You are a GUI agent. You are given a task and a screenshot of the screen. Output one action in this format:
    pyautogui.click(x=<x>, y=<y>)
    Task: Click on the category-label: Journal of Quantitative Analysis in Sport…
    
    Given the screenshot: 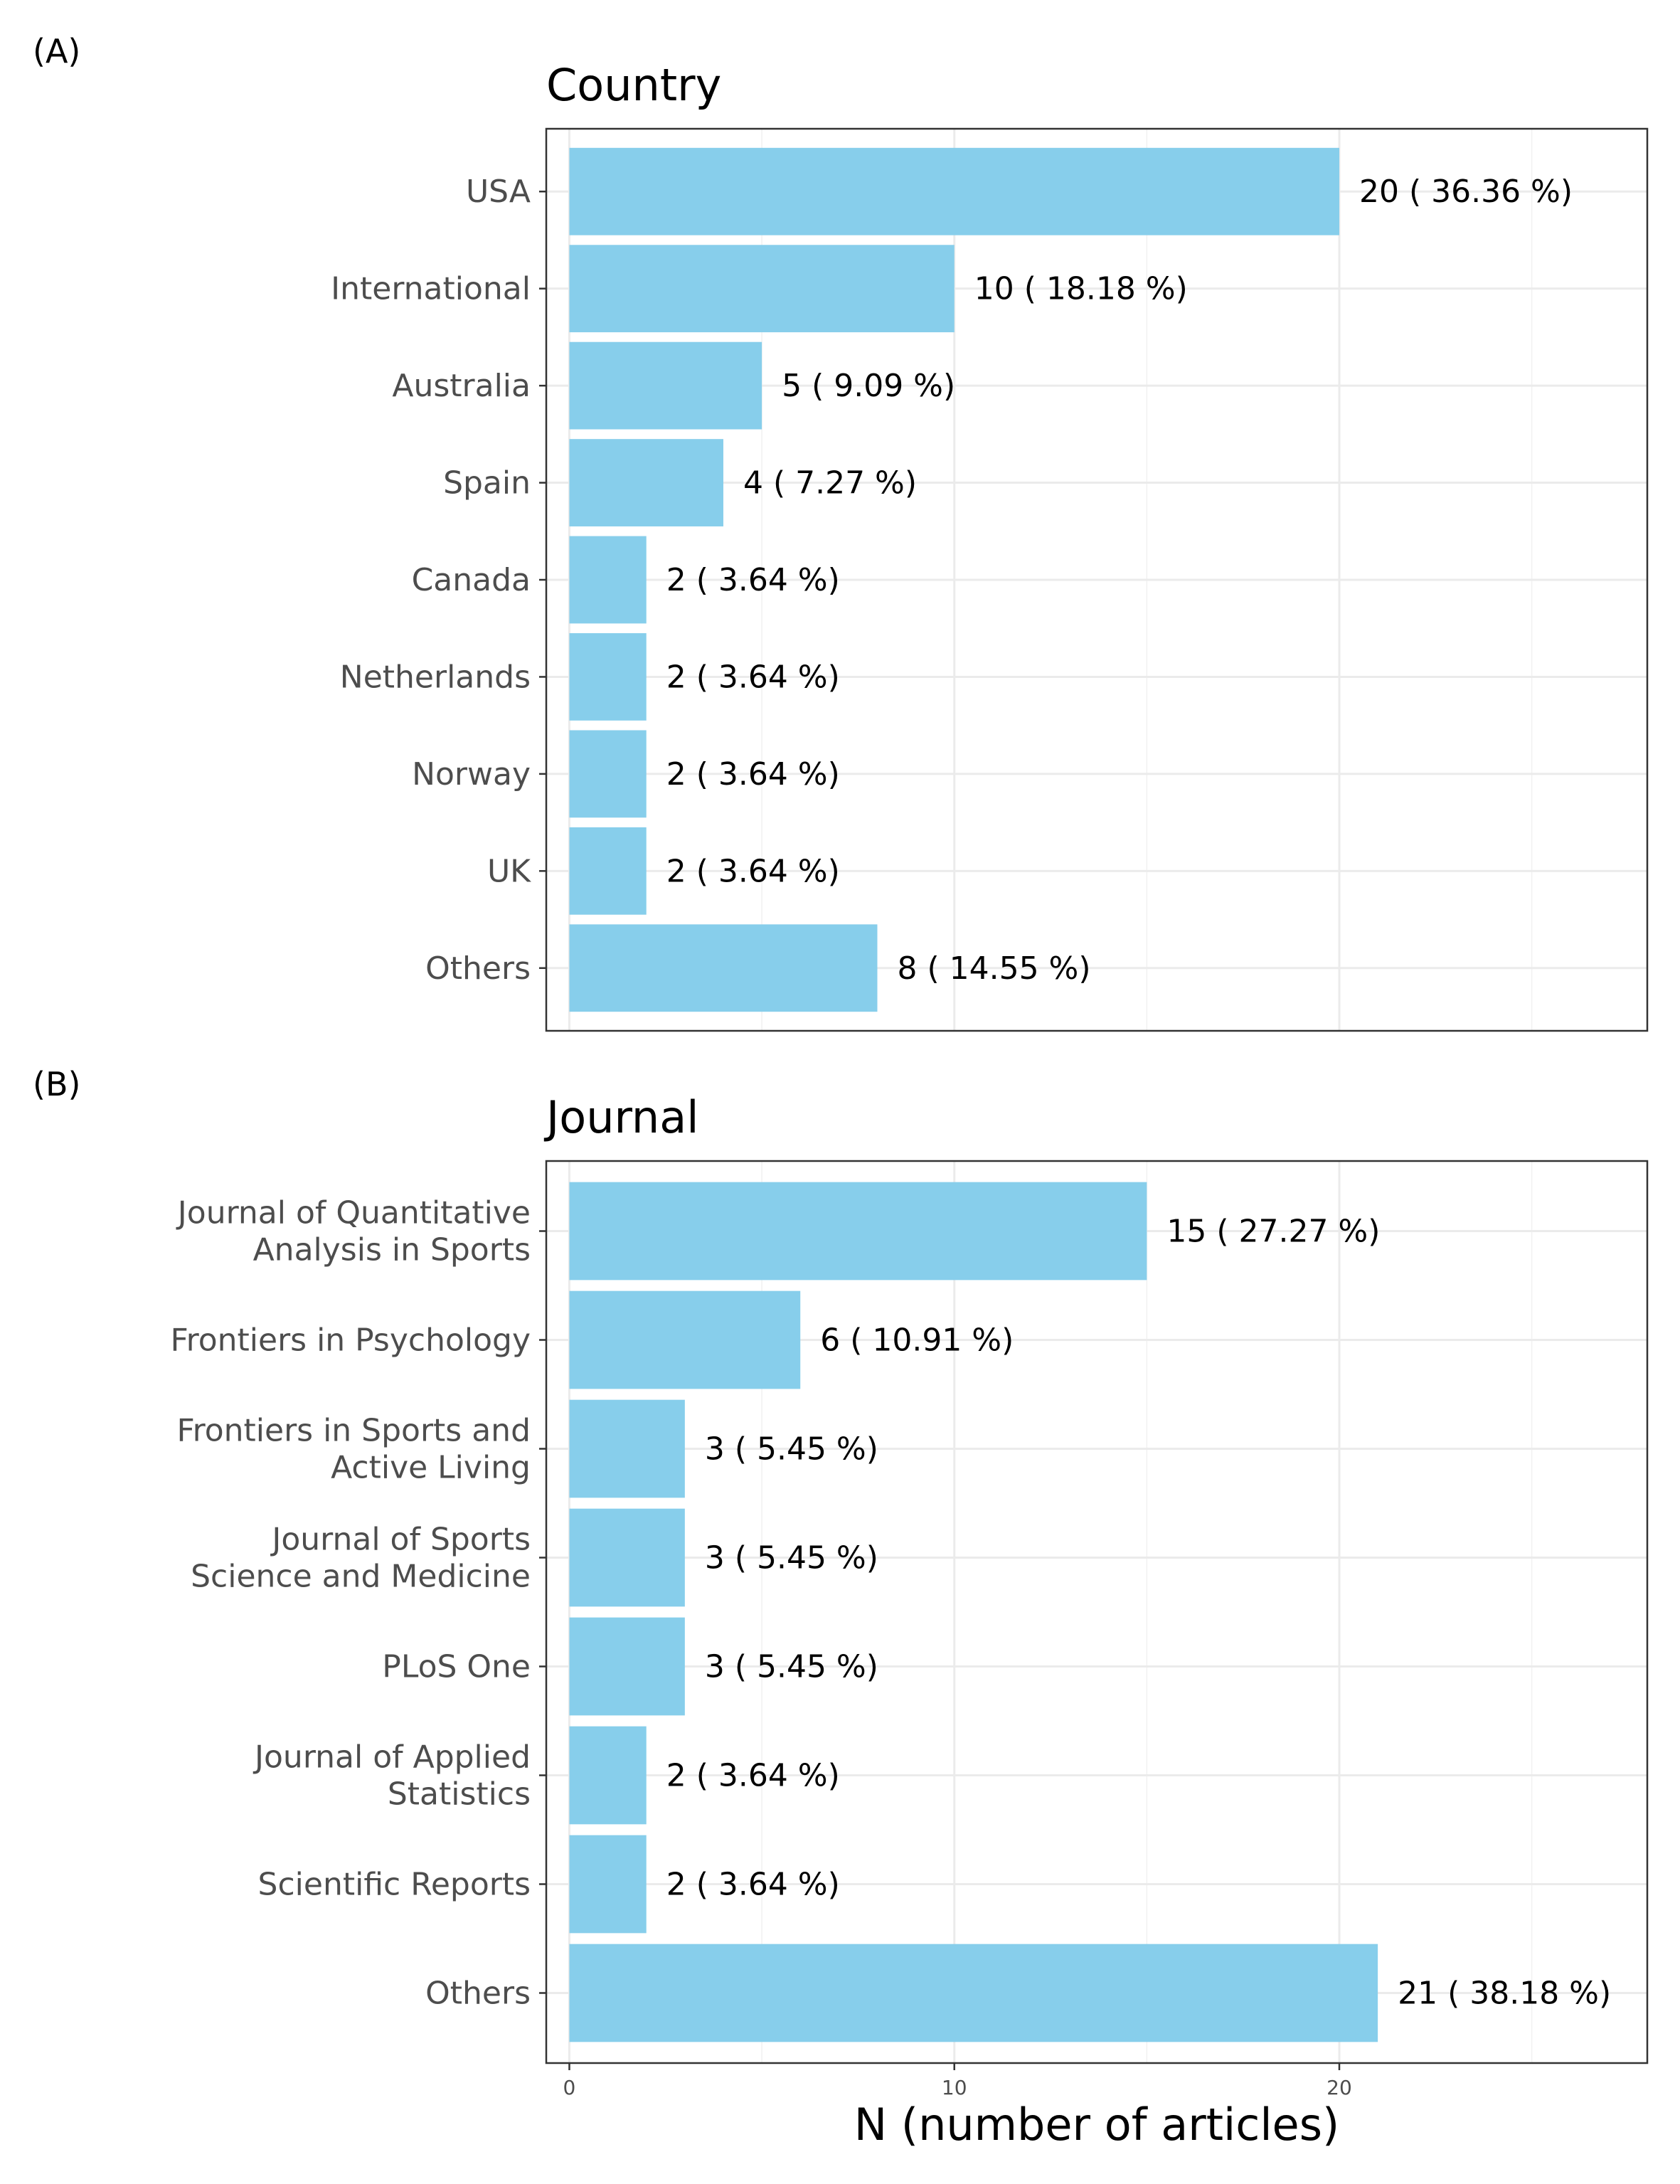 What is the action you would take?
    pyautogui.click(x=353, y=1231)
    